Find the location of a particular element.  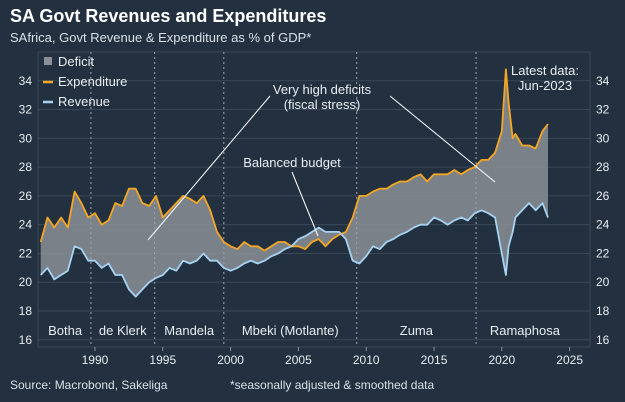

era-label: Ramaphosa is located at coordinates (525, 330).